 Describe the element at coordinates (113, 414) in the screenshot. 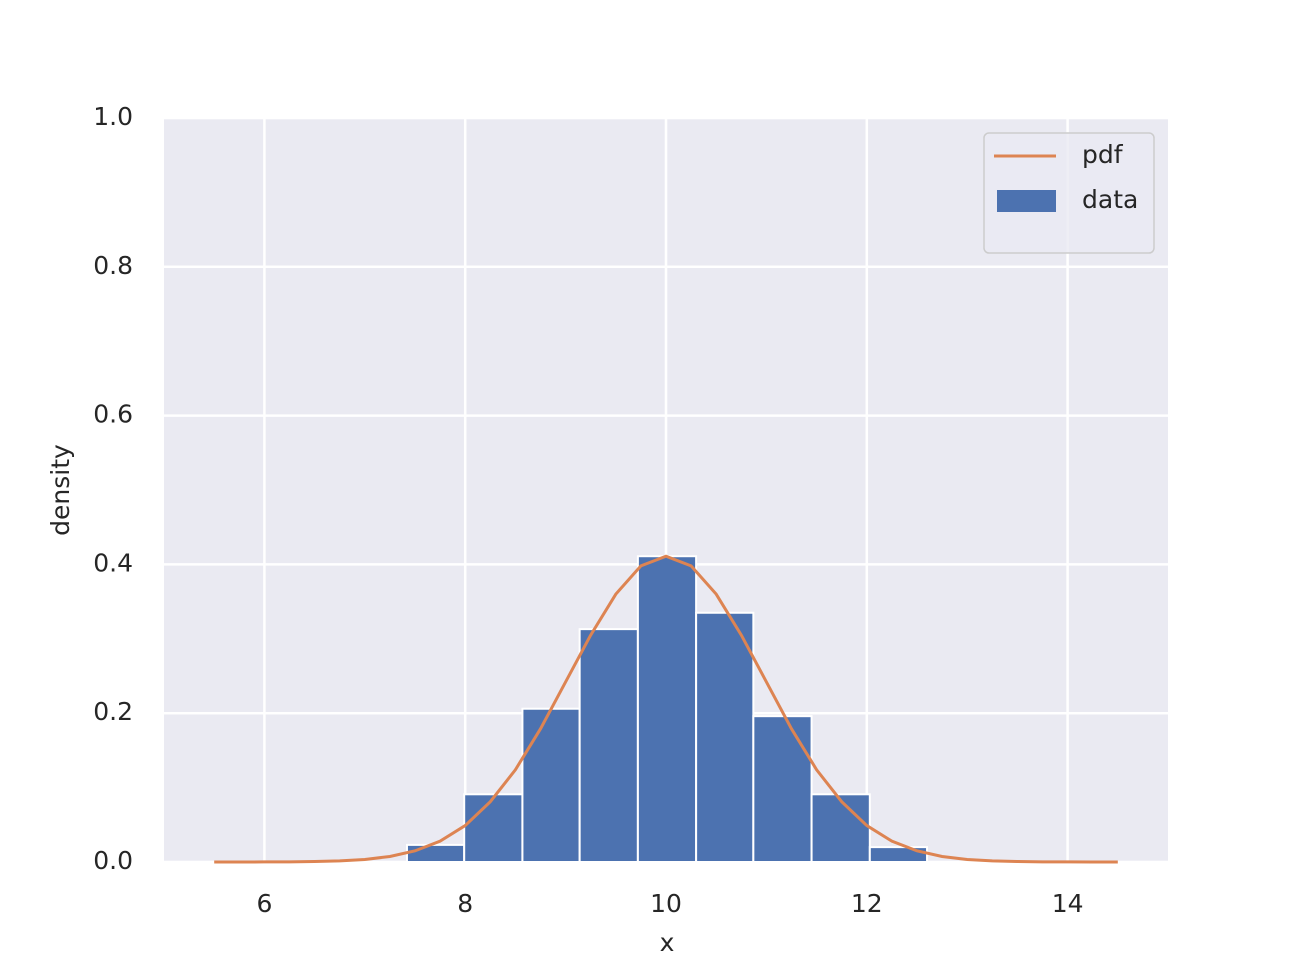

I see `y-tick-label: 0.6` at that location.